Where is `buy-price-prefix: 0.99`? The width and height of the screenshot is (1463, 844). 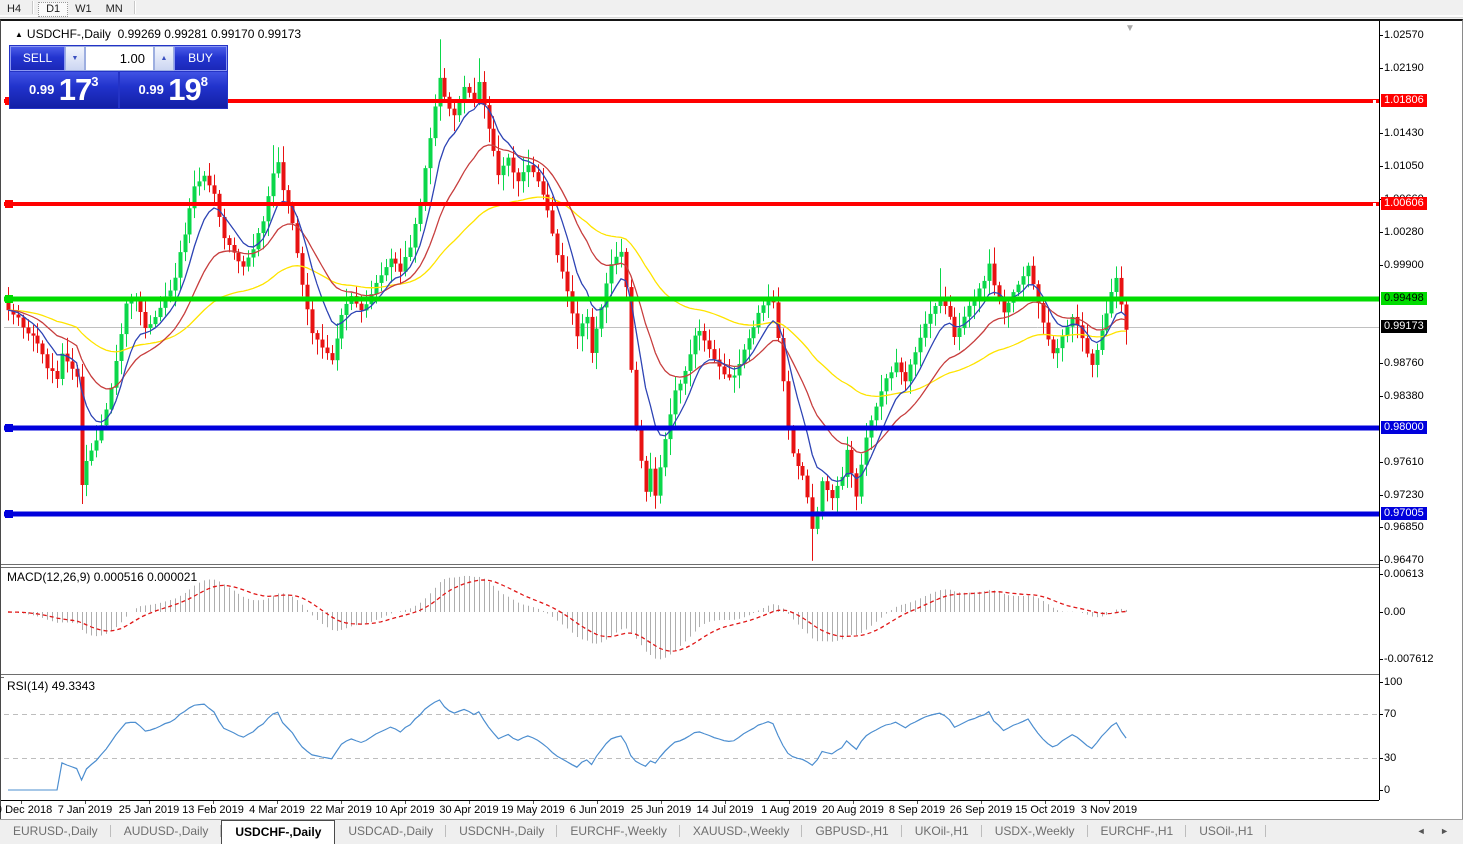
buy-price-prefix: 0.99 is located at coordinates (151, 89).